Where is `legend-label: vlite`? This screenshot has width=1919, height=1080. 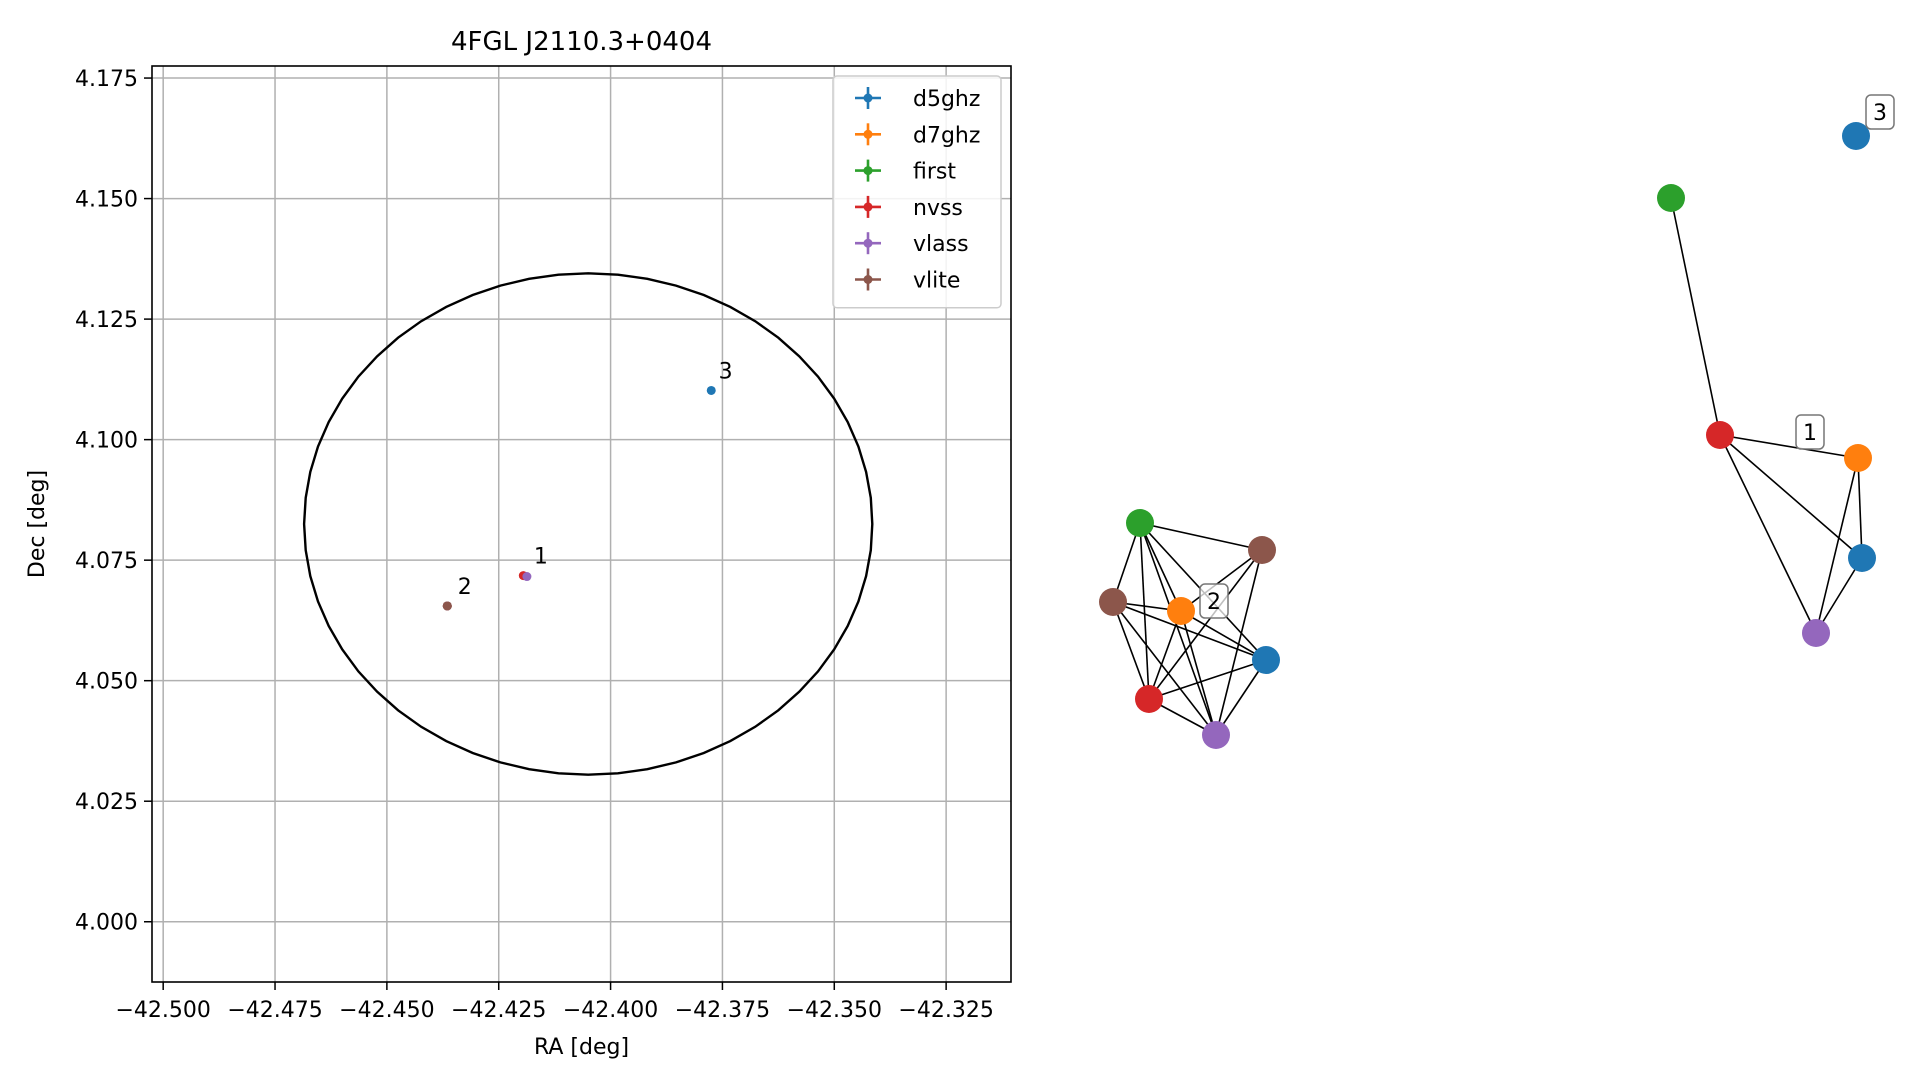 legend-label: vlite is located at coordinates (936, 281).